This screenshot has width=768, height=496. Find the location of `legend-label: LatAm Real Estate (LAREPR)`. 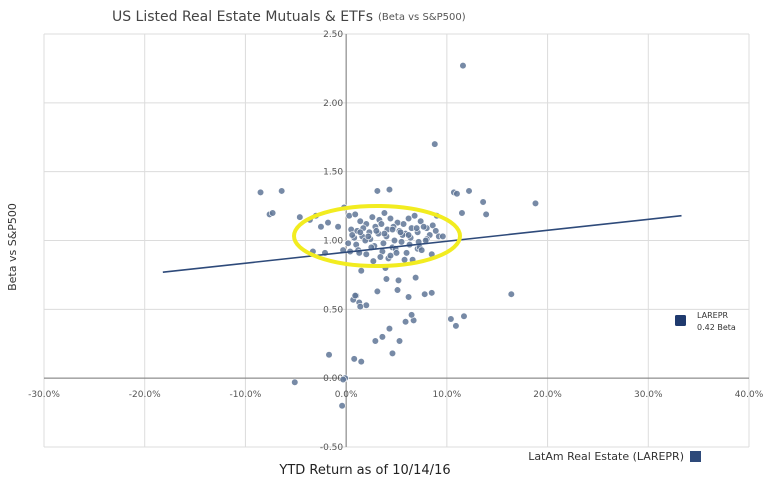

legend-label: LatAm Real Estate (LAREPR) is located at coordinates (606, 456).